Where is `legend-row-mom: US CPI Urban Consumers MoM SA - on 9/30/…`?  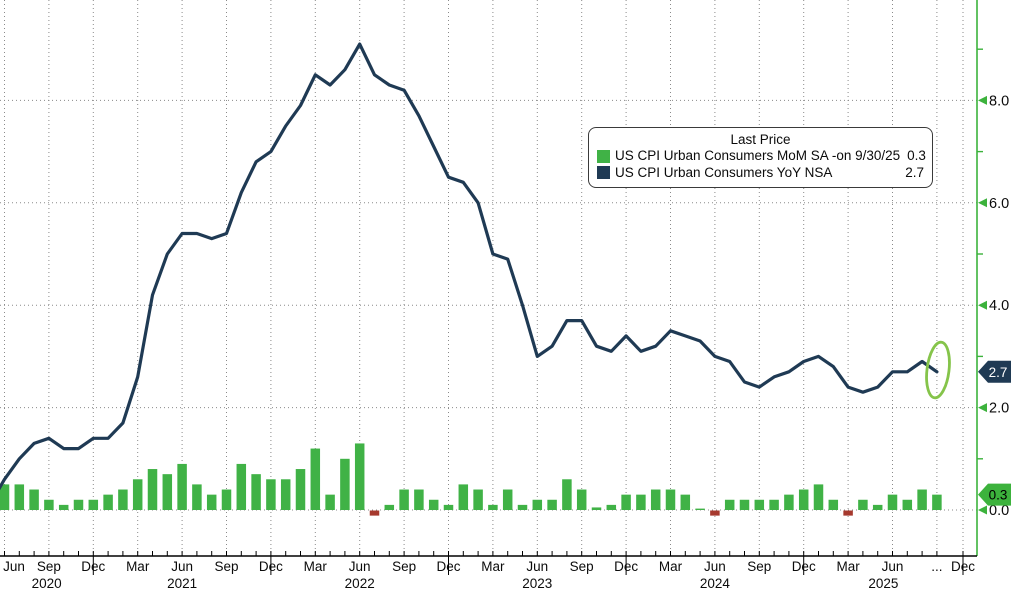 legend-row-mom: US CPI Urban Consumers MoM SA - on 9/30/… is located at coordinates (761, 156).